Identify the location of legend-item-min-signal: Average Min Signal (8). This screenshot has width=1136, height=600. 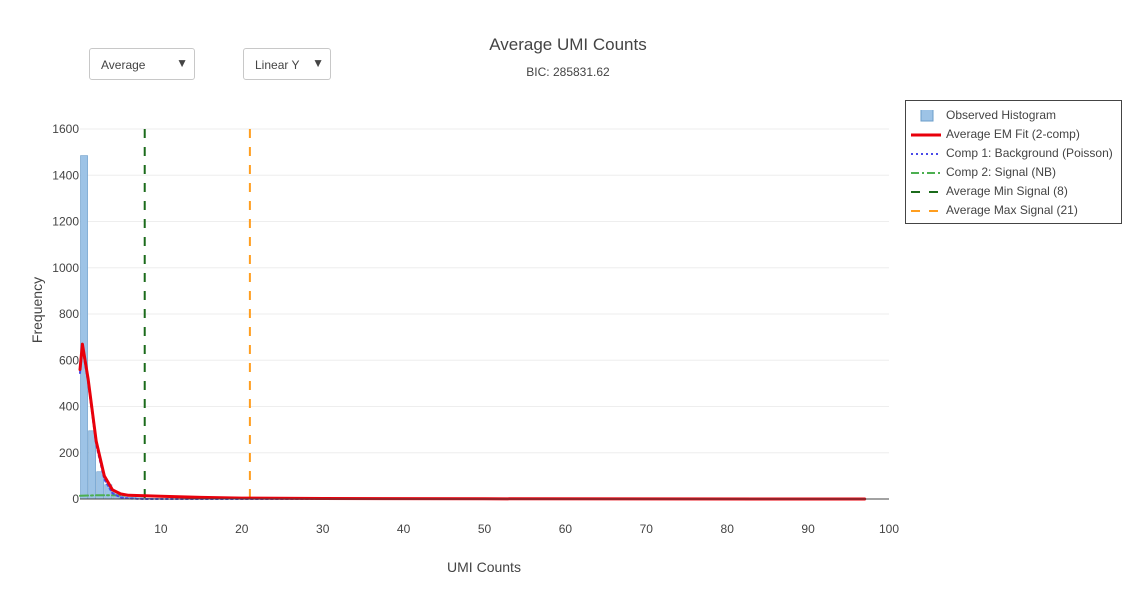
(1013, 191).